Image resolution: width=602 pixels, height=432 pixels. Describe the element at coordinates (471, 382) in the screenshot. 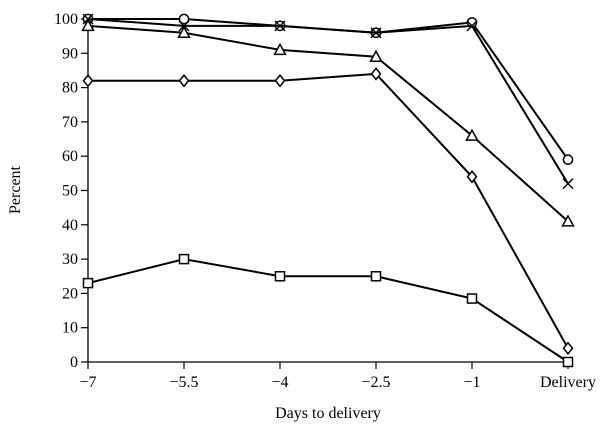

I see `x-tick-label: −1` at that location.